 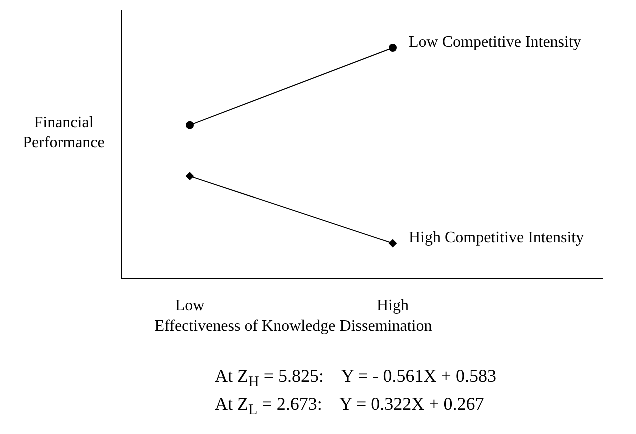 What do you see at coordinates (495, 43) in the screenshot?
I see `series-label: Low Competitive Intensity` at bounding box center [495, 43].